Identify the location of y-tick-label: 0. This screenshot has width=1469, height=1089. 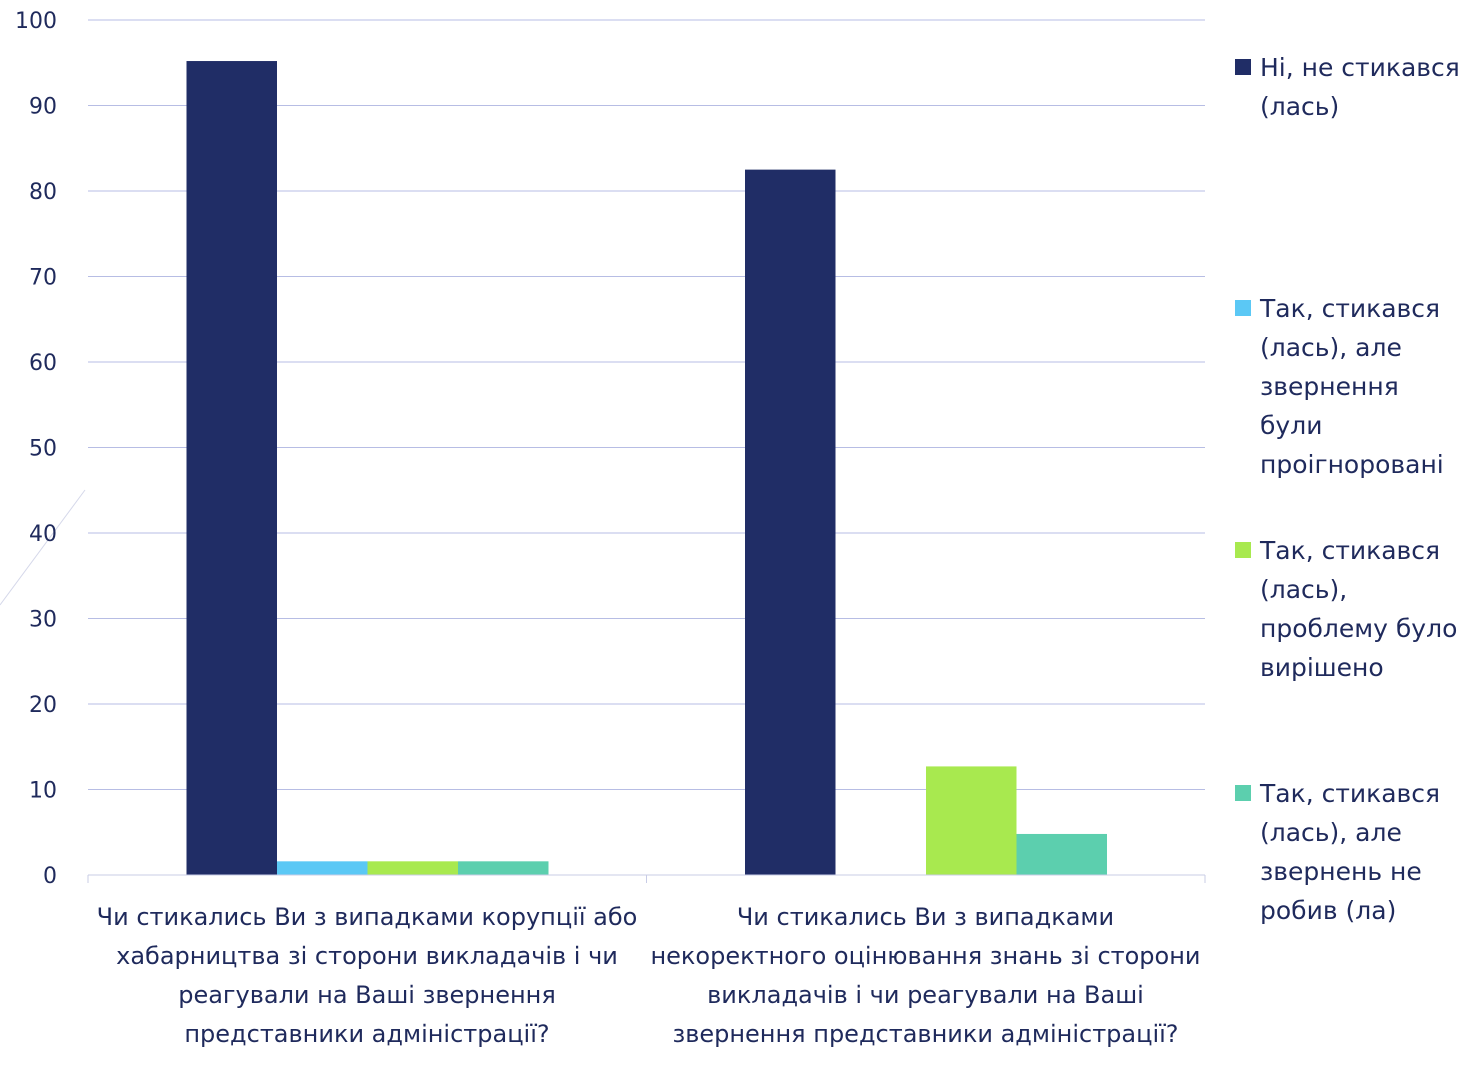
(50, 876).